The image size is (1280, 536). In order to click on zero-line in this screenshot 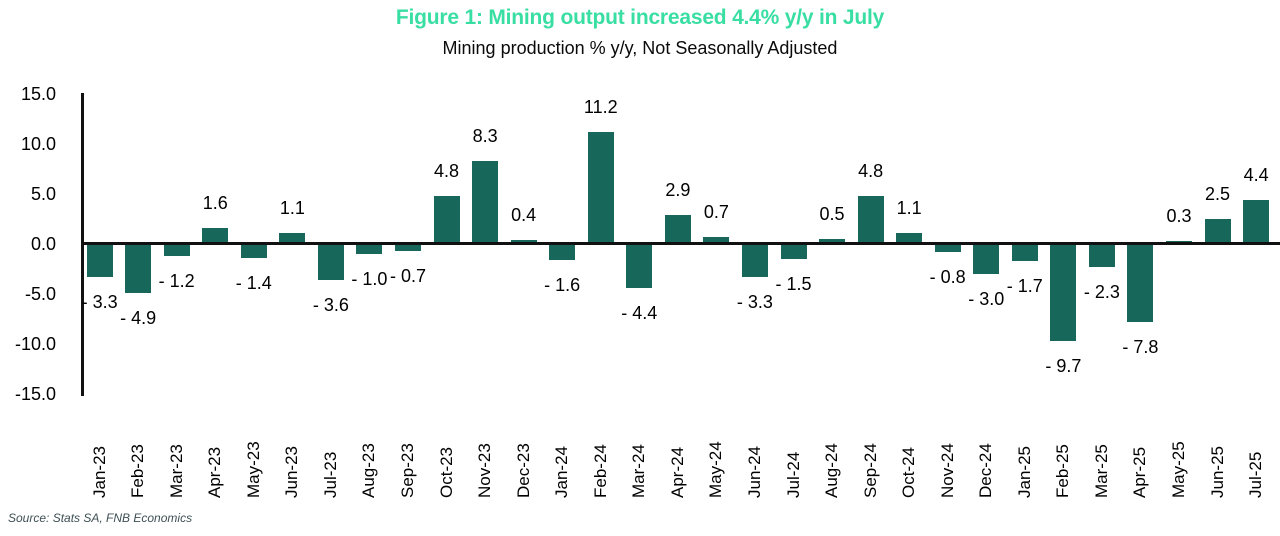, I will do `click(680, 243)`.